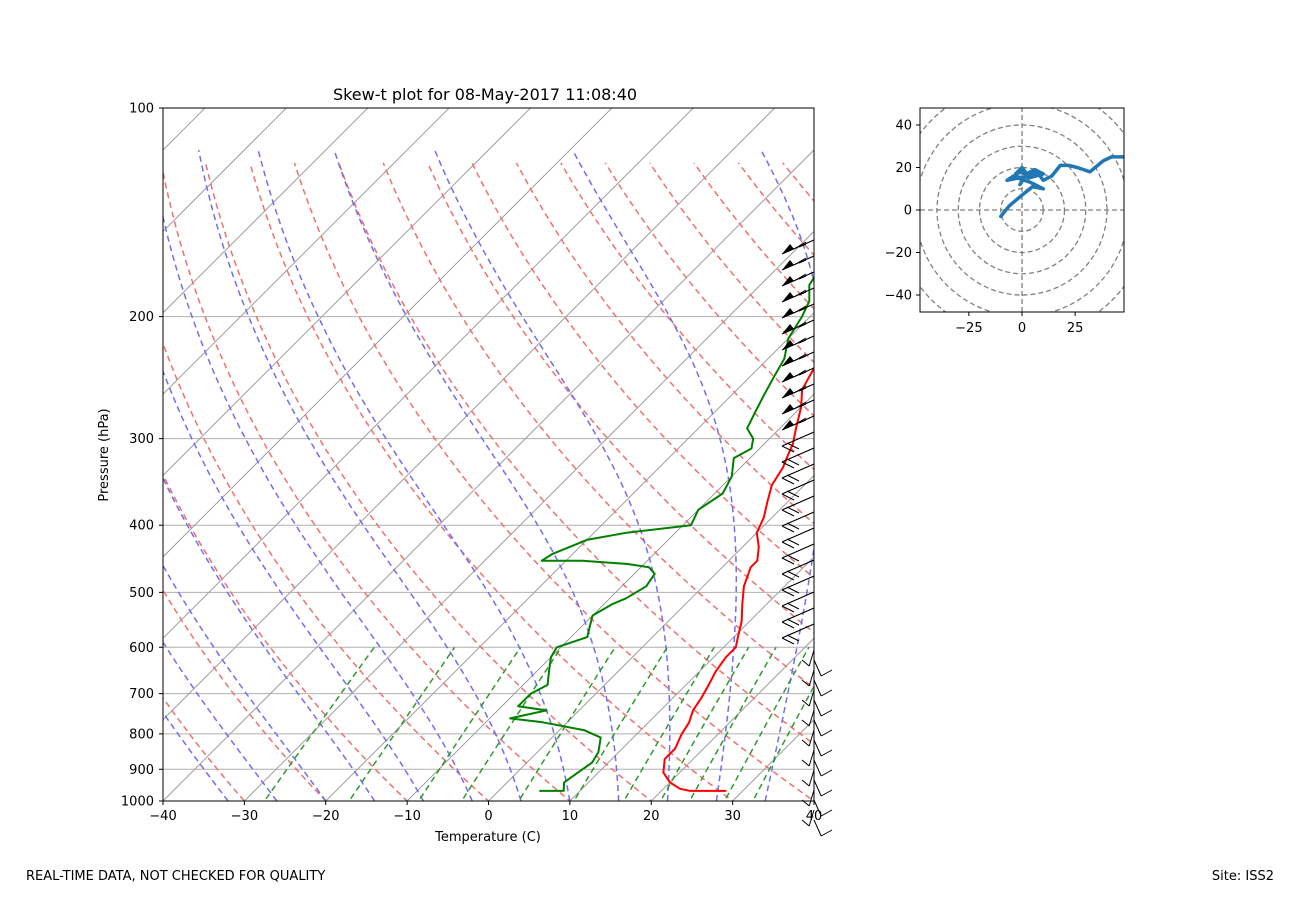 This screenshot has height=900, width=1300. I want to click on hodograph-ring, so click(1022, 210).